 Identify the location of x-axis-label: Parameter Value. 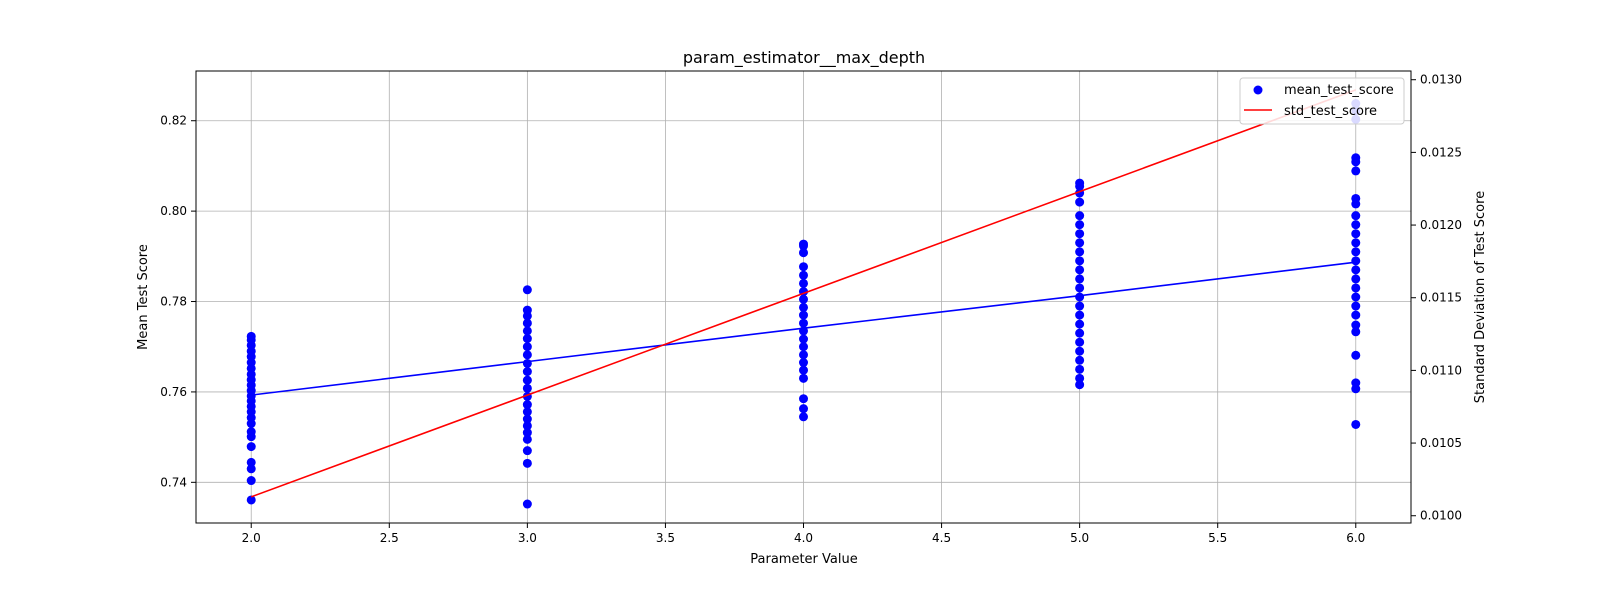
(803, 559).